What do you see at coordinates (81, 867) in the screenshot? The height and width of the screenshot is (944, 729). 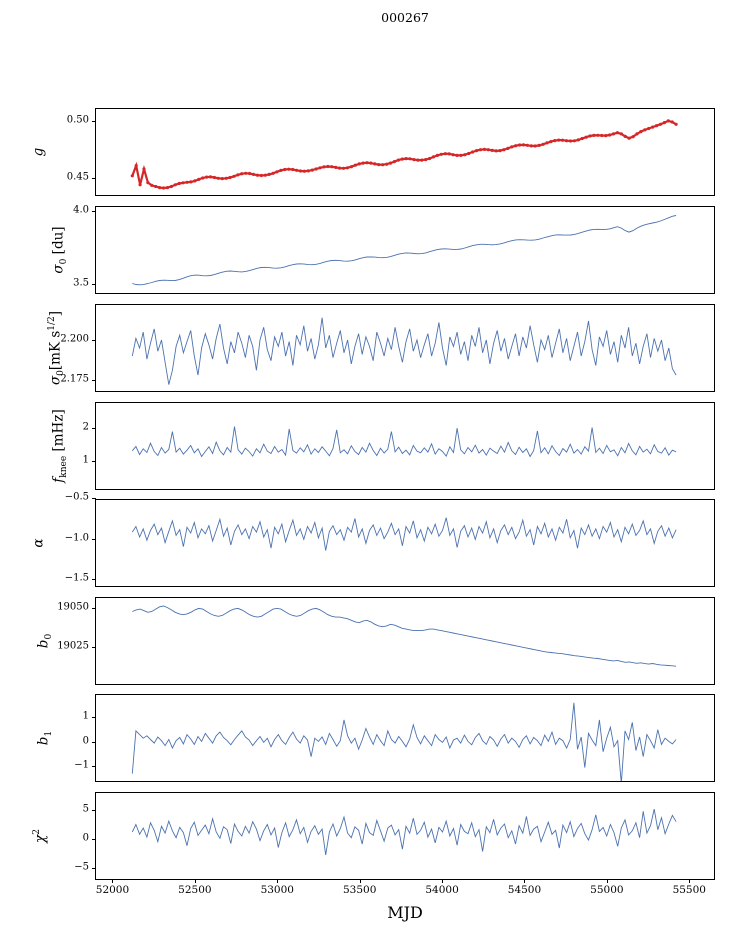 I see `y-tick-label: −5` at bounding box center [81, 867].